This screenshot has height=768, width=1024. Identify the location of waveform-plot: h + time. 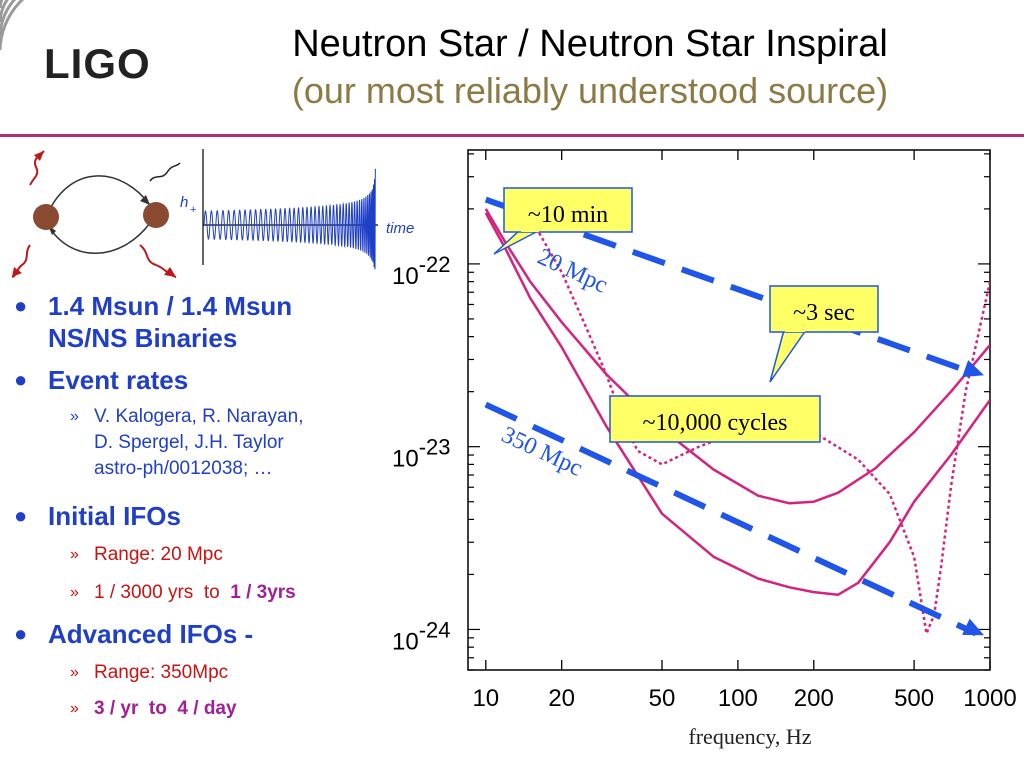
(297, 209).